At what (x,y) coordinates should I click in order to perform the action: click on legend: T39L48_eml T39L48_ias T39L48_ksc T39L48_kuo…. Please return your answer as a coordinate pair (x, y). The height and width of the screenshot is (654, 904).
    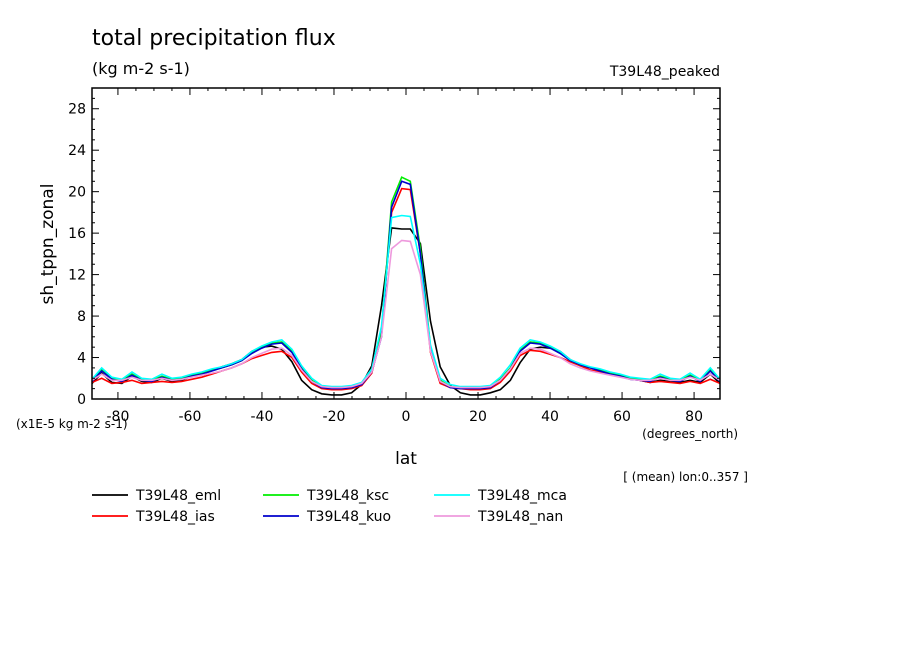
    Looking at the image, I should click on (329, 506).